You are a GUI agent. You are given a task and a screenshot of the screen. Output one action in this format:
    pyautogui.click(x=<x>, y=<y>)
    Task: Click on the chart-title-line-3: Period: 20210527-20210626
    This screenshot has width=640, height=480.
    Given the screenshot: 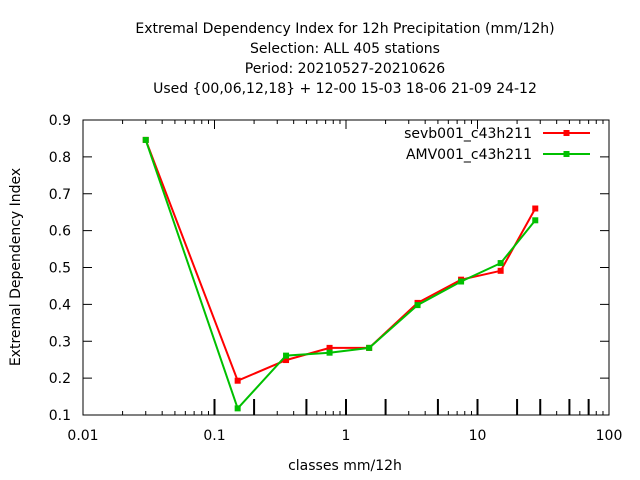 What is the action you would take?
    pyautogui.click(x=345, y=69)
    